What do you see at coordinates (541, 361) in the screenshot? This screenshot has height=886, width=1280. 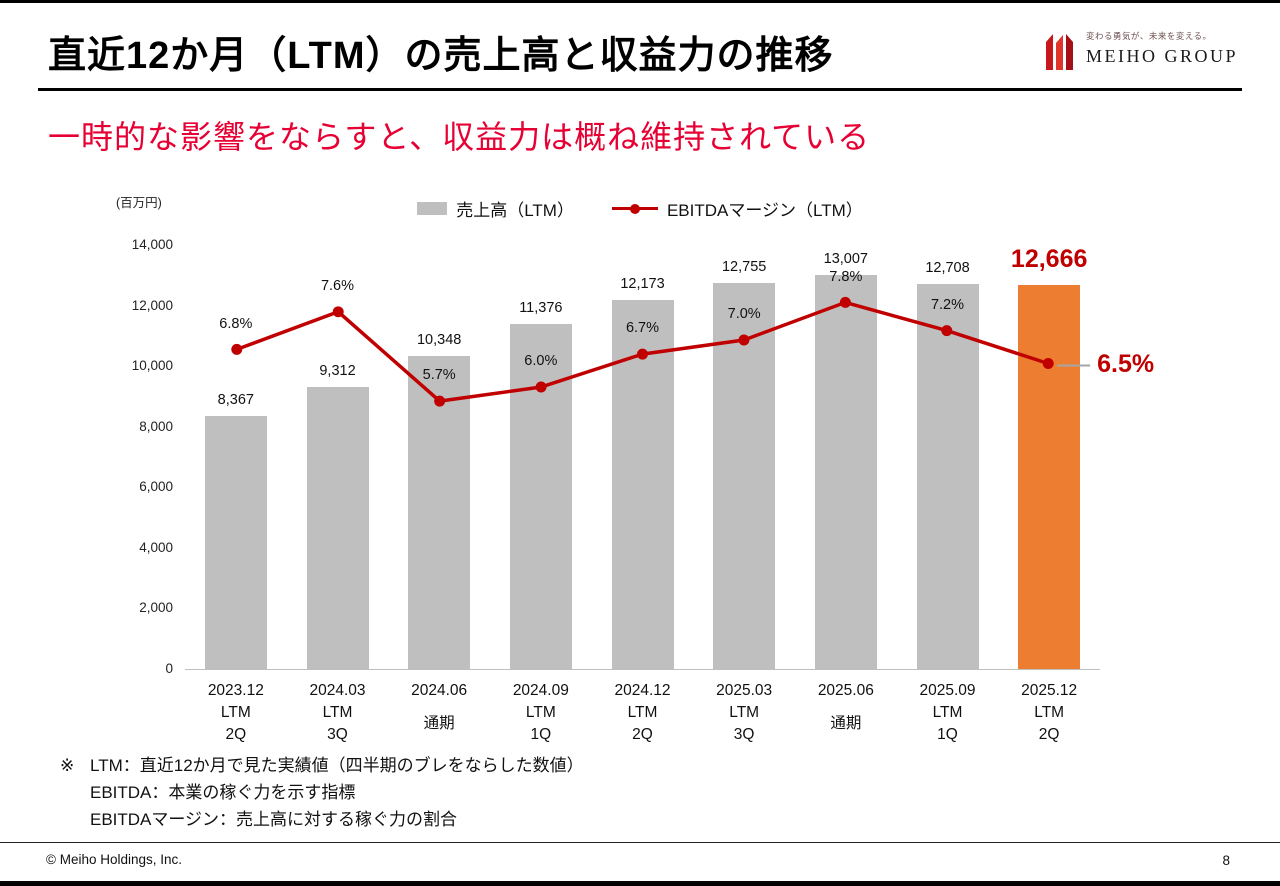 I see `ebitda-margin-label: 6.0%` at bounding box center [541, 361].